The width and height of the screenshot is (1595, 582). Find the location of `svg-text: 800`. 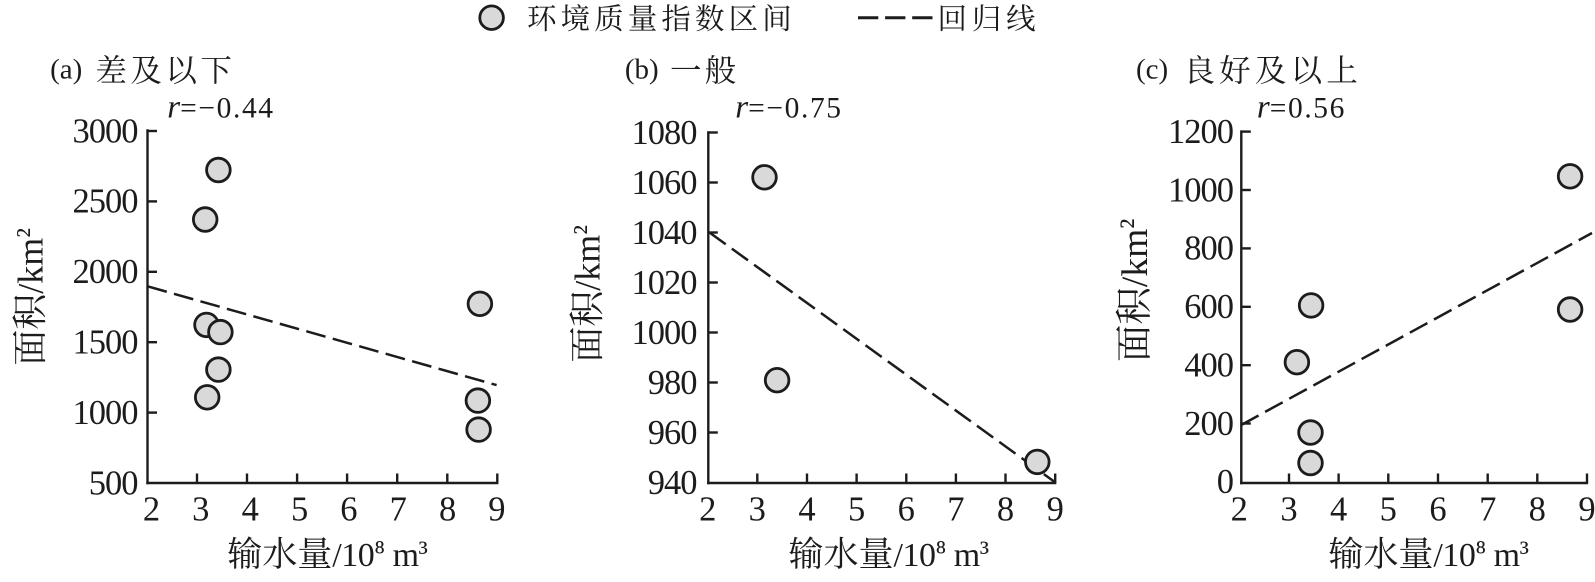

svg-text: 800 is located at coordinates (1208, 249).